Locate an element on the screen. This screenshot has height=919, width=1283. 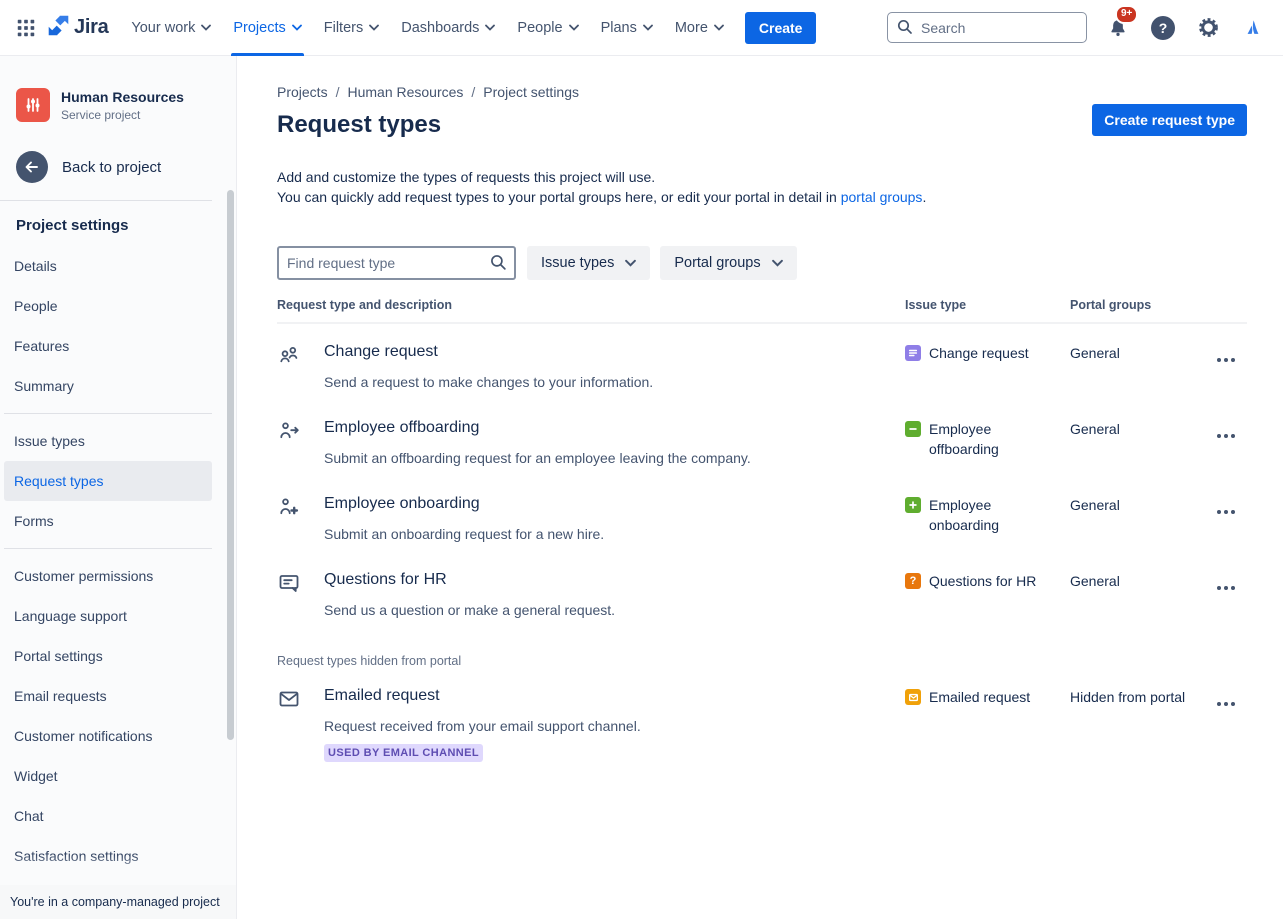
search-input is located at coordinates (987, 27).